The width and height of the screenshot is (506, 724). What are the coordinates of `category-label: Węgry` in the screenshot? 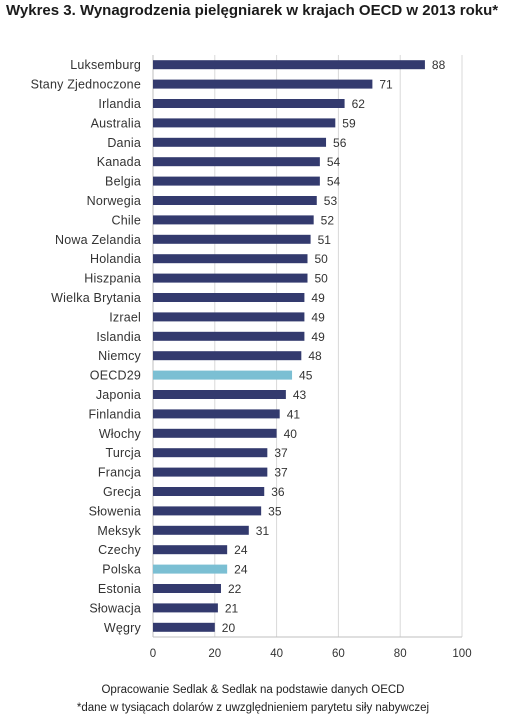 It's located at (123, 628).